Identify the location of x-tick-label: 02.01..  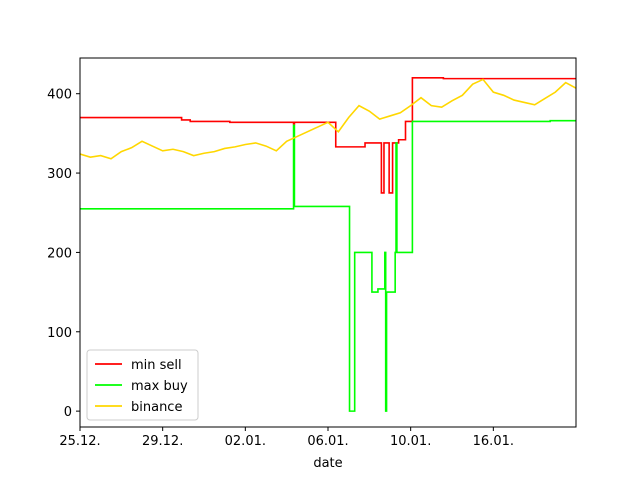
(245, 441).